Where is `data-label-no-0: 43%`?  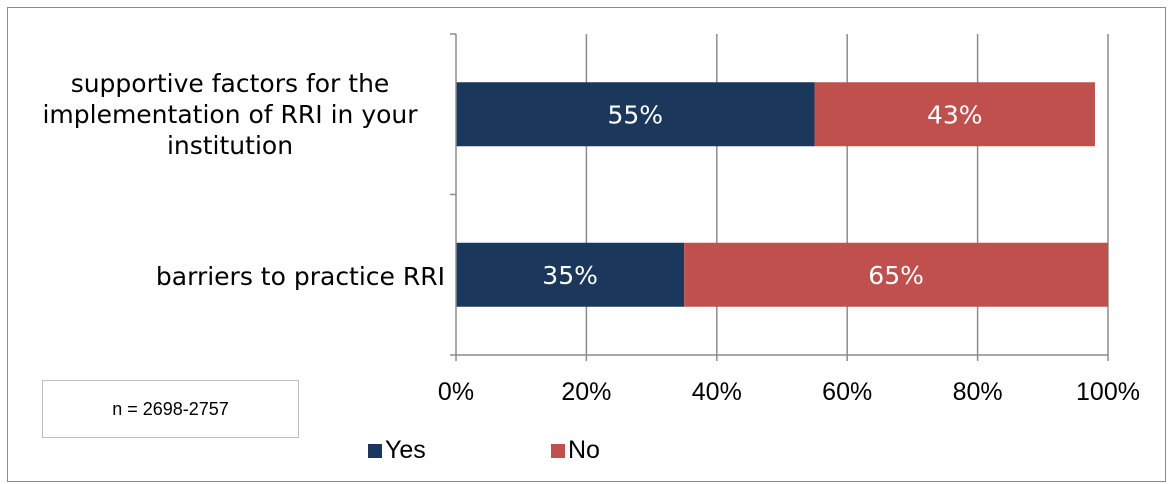 data-label-no-0: 43% is located at coordinates (955, 114).